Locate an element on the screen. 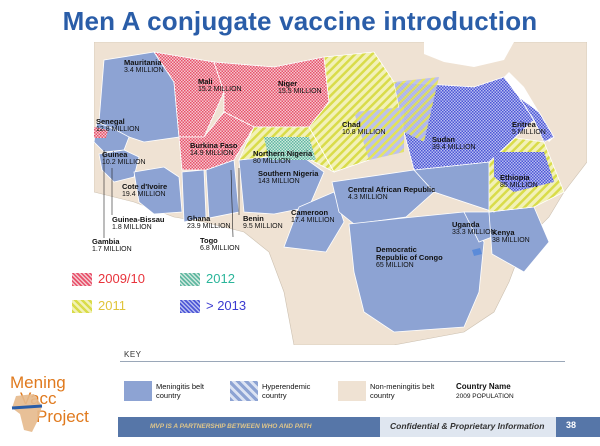 The height and width of the screenshot is (446, 600). footer-bar is located at coordinates (300, 427).